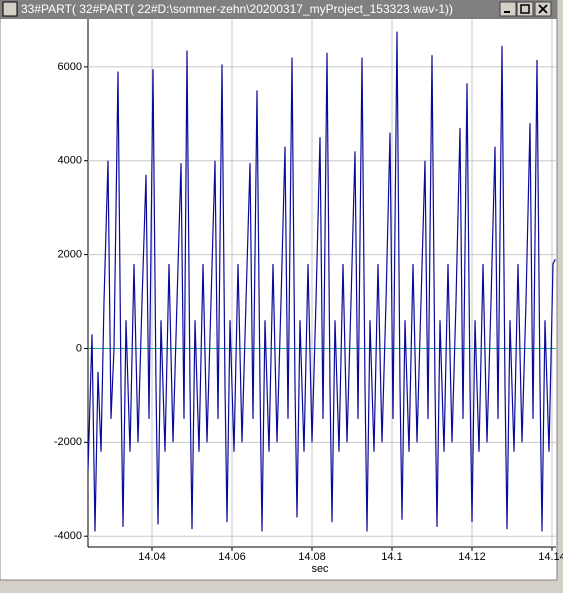 The width and height of the screenshot is (563, 593). Describe the element at coordinates (152, 557) in the screenshot. I see `x-tick-label: 14.04` at that location.